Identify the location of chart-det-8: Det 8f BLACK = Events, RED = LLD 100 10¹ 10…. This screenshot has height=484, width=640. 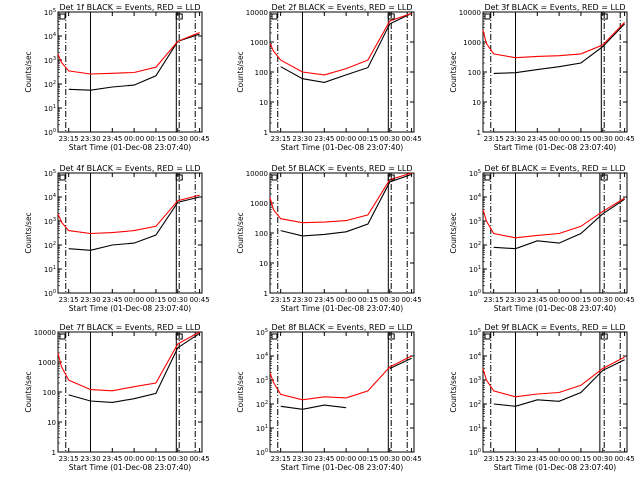
(329, 397).